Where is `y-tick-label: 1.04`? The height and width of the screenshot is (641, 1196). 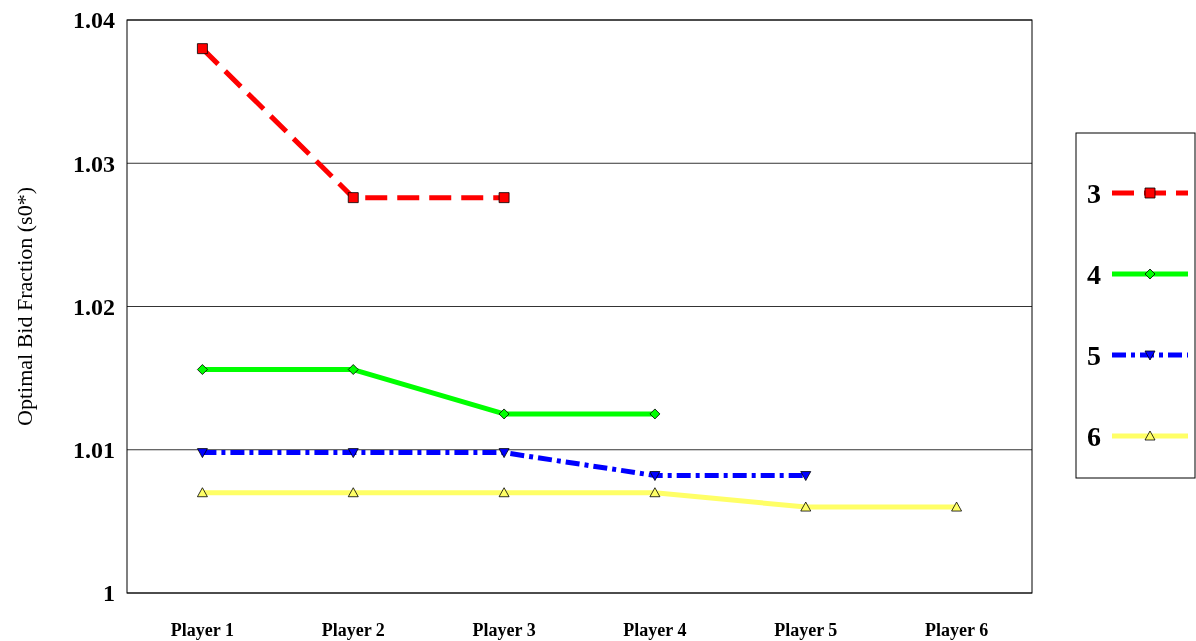 y-tick-label: 1.04 is located at coordinates (94, 20).